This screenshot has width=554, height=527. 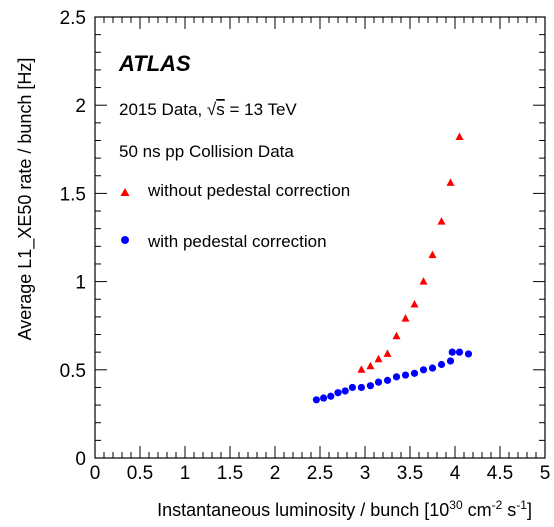 What do you see at coordinates (154, 63) in the screenshot?
I see `atlas-label: ATLAS` at bounding box center [154, 63].